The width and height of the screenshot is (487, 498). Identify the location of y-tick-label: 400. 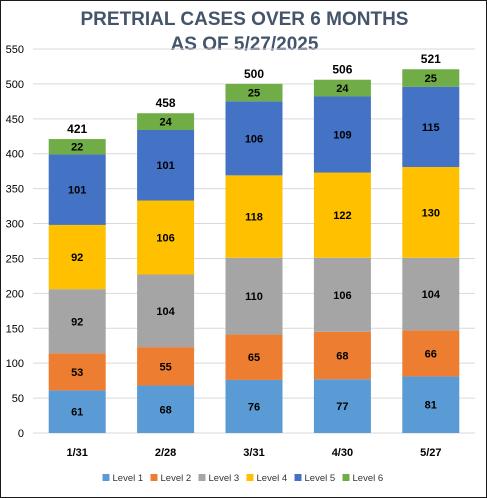
(15, 155).